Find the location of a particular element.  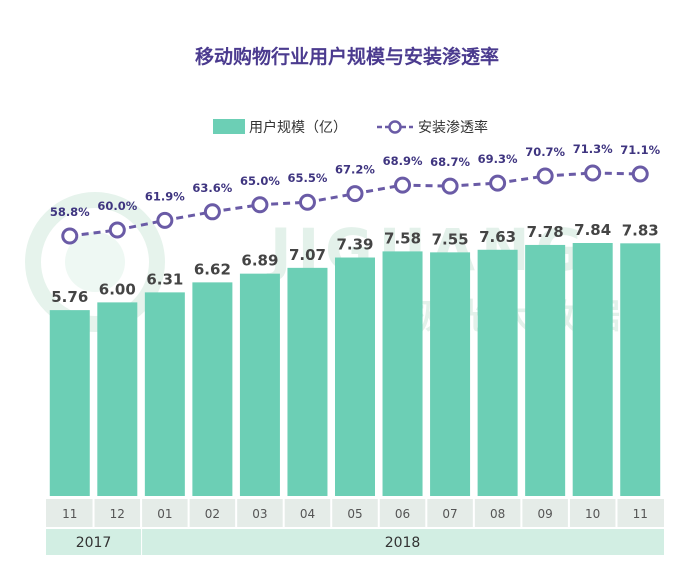

legend-bar-swatch is located at coordinates (229, 126).